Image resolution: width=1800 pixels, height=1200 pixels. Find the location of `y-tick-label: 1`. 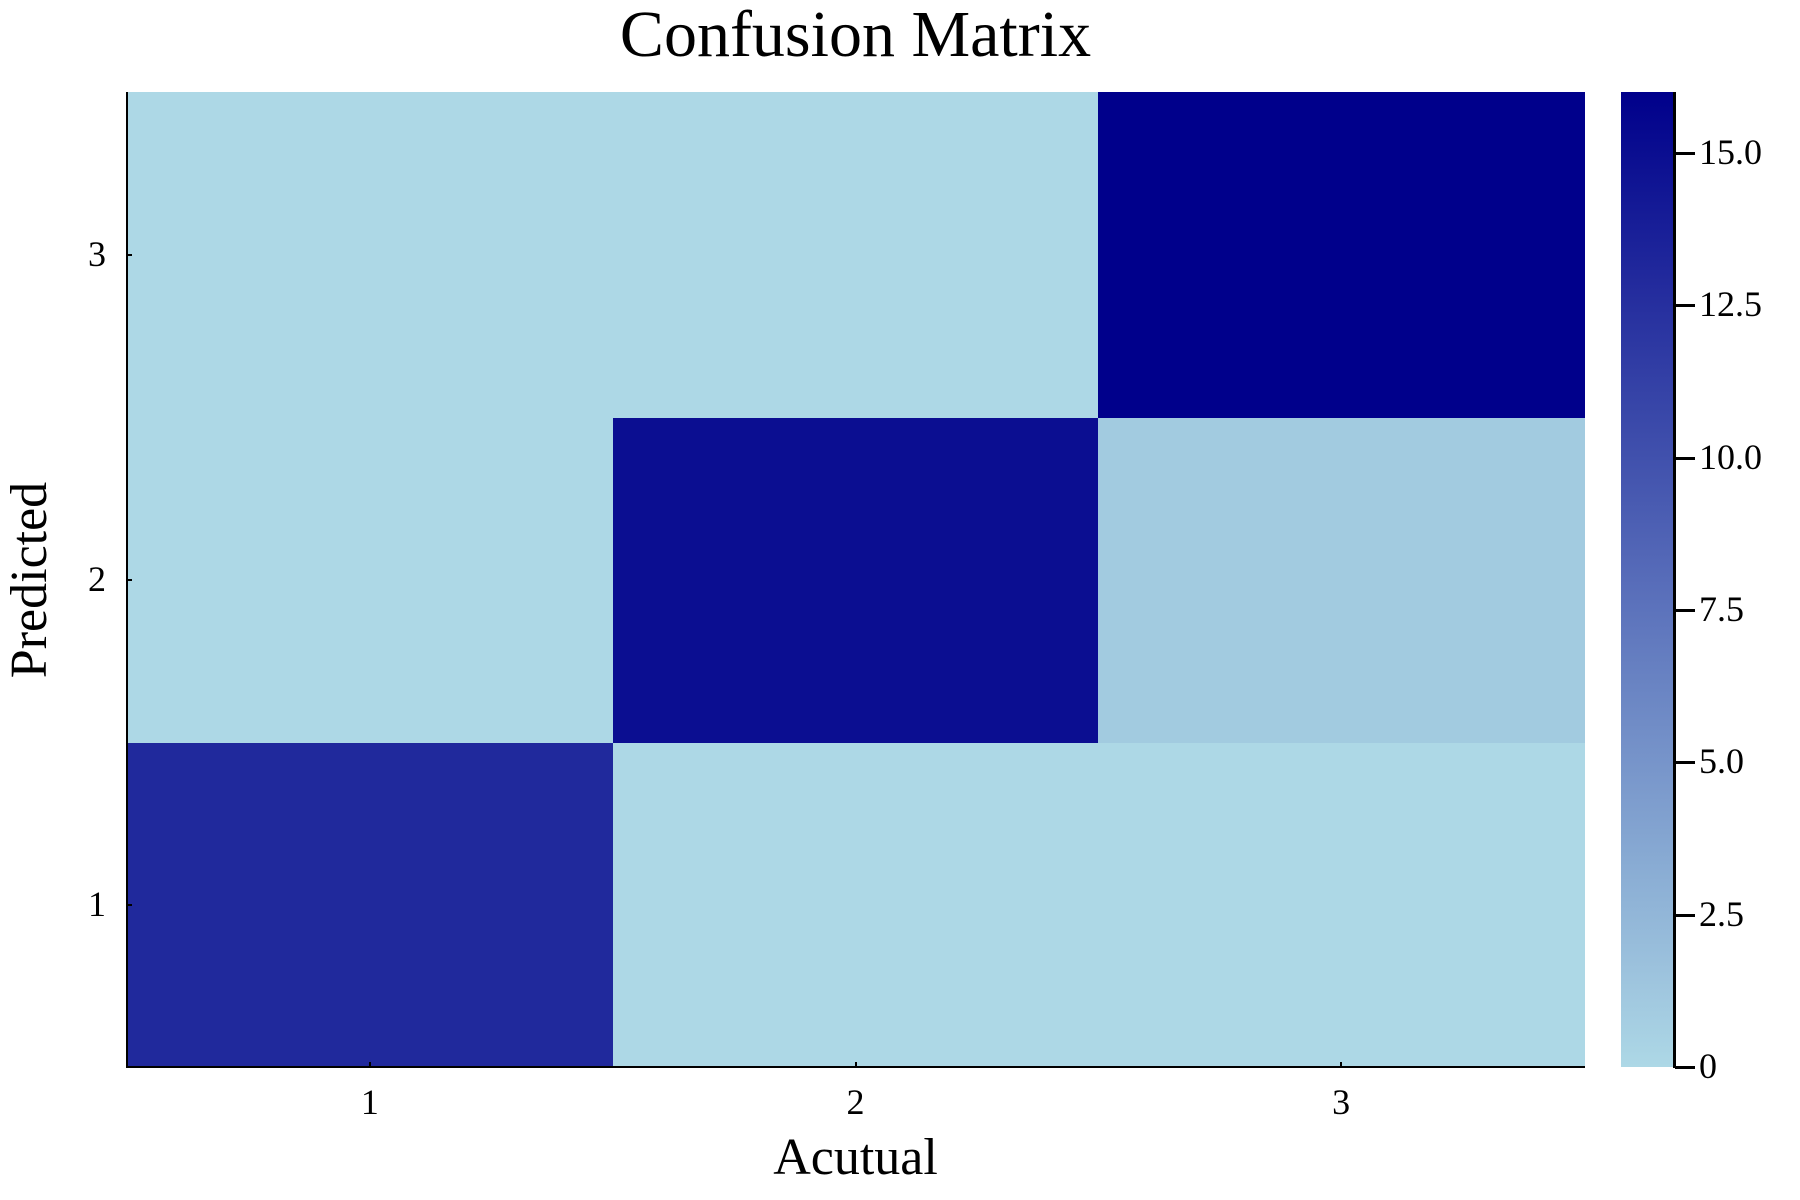

y-tick-label: 1 is located at coordinates (97, 903).